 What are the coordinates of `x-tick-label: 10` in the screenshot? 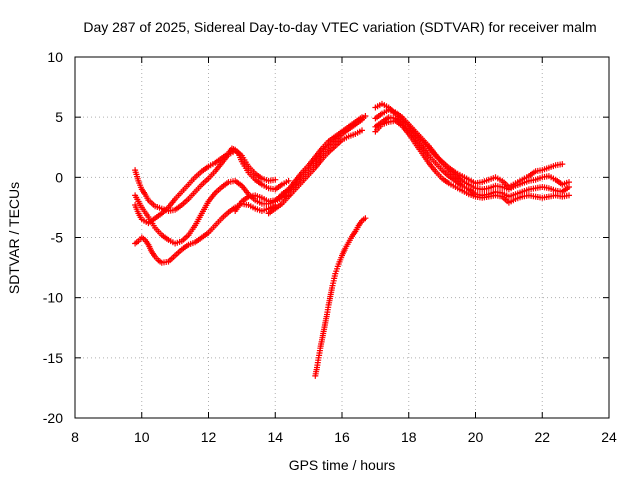 It's located at (142, 437).